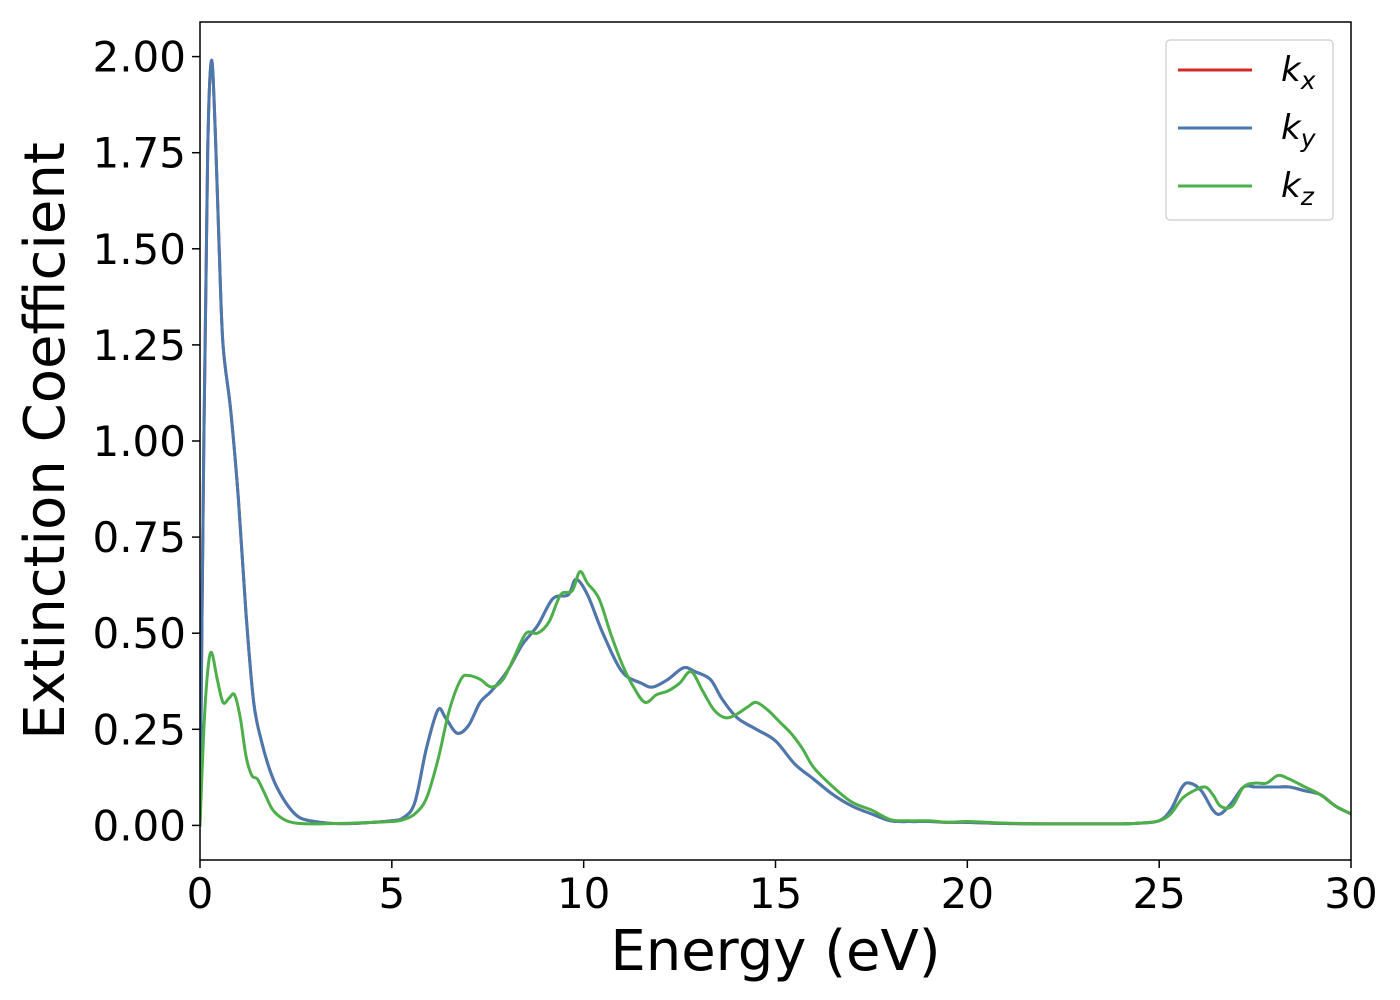  Describe the element at coordinates (139, 633) in the screenshot. I see `y-tick-label: 0.50` at that location.